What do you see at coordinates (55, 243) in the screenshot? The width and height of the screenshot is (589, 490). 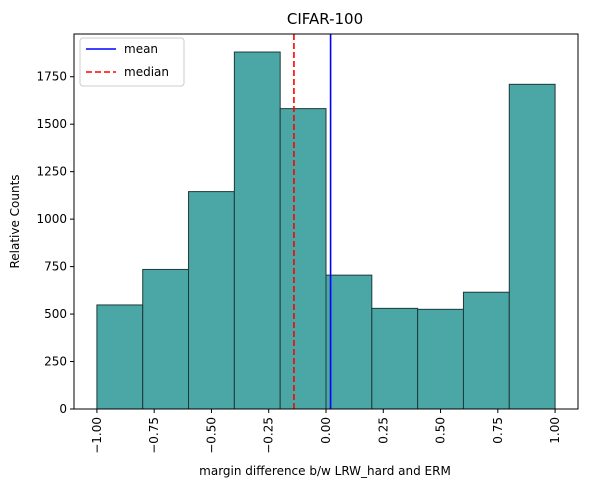 I see `y-axis: 0 250 500 750 1000 1250 1500 1750` at bounding box center [55, 243].